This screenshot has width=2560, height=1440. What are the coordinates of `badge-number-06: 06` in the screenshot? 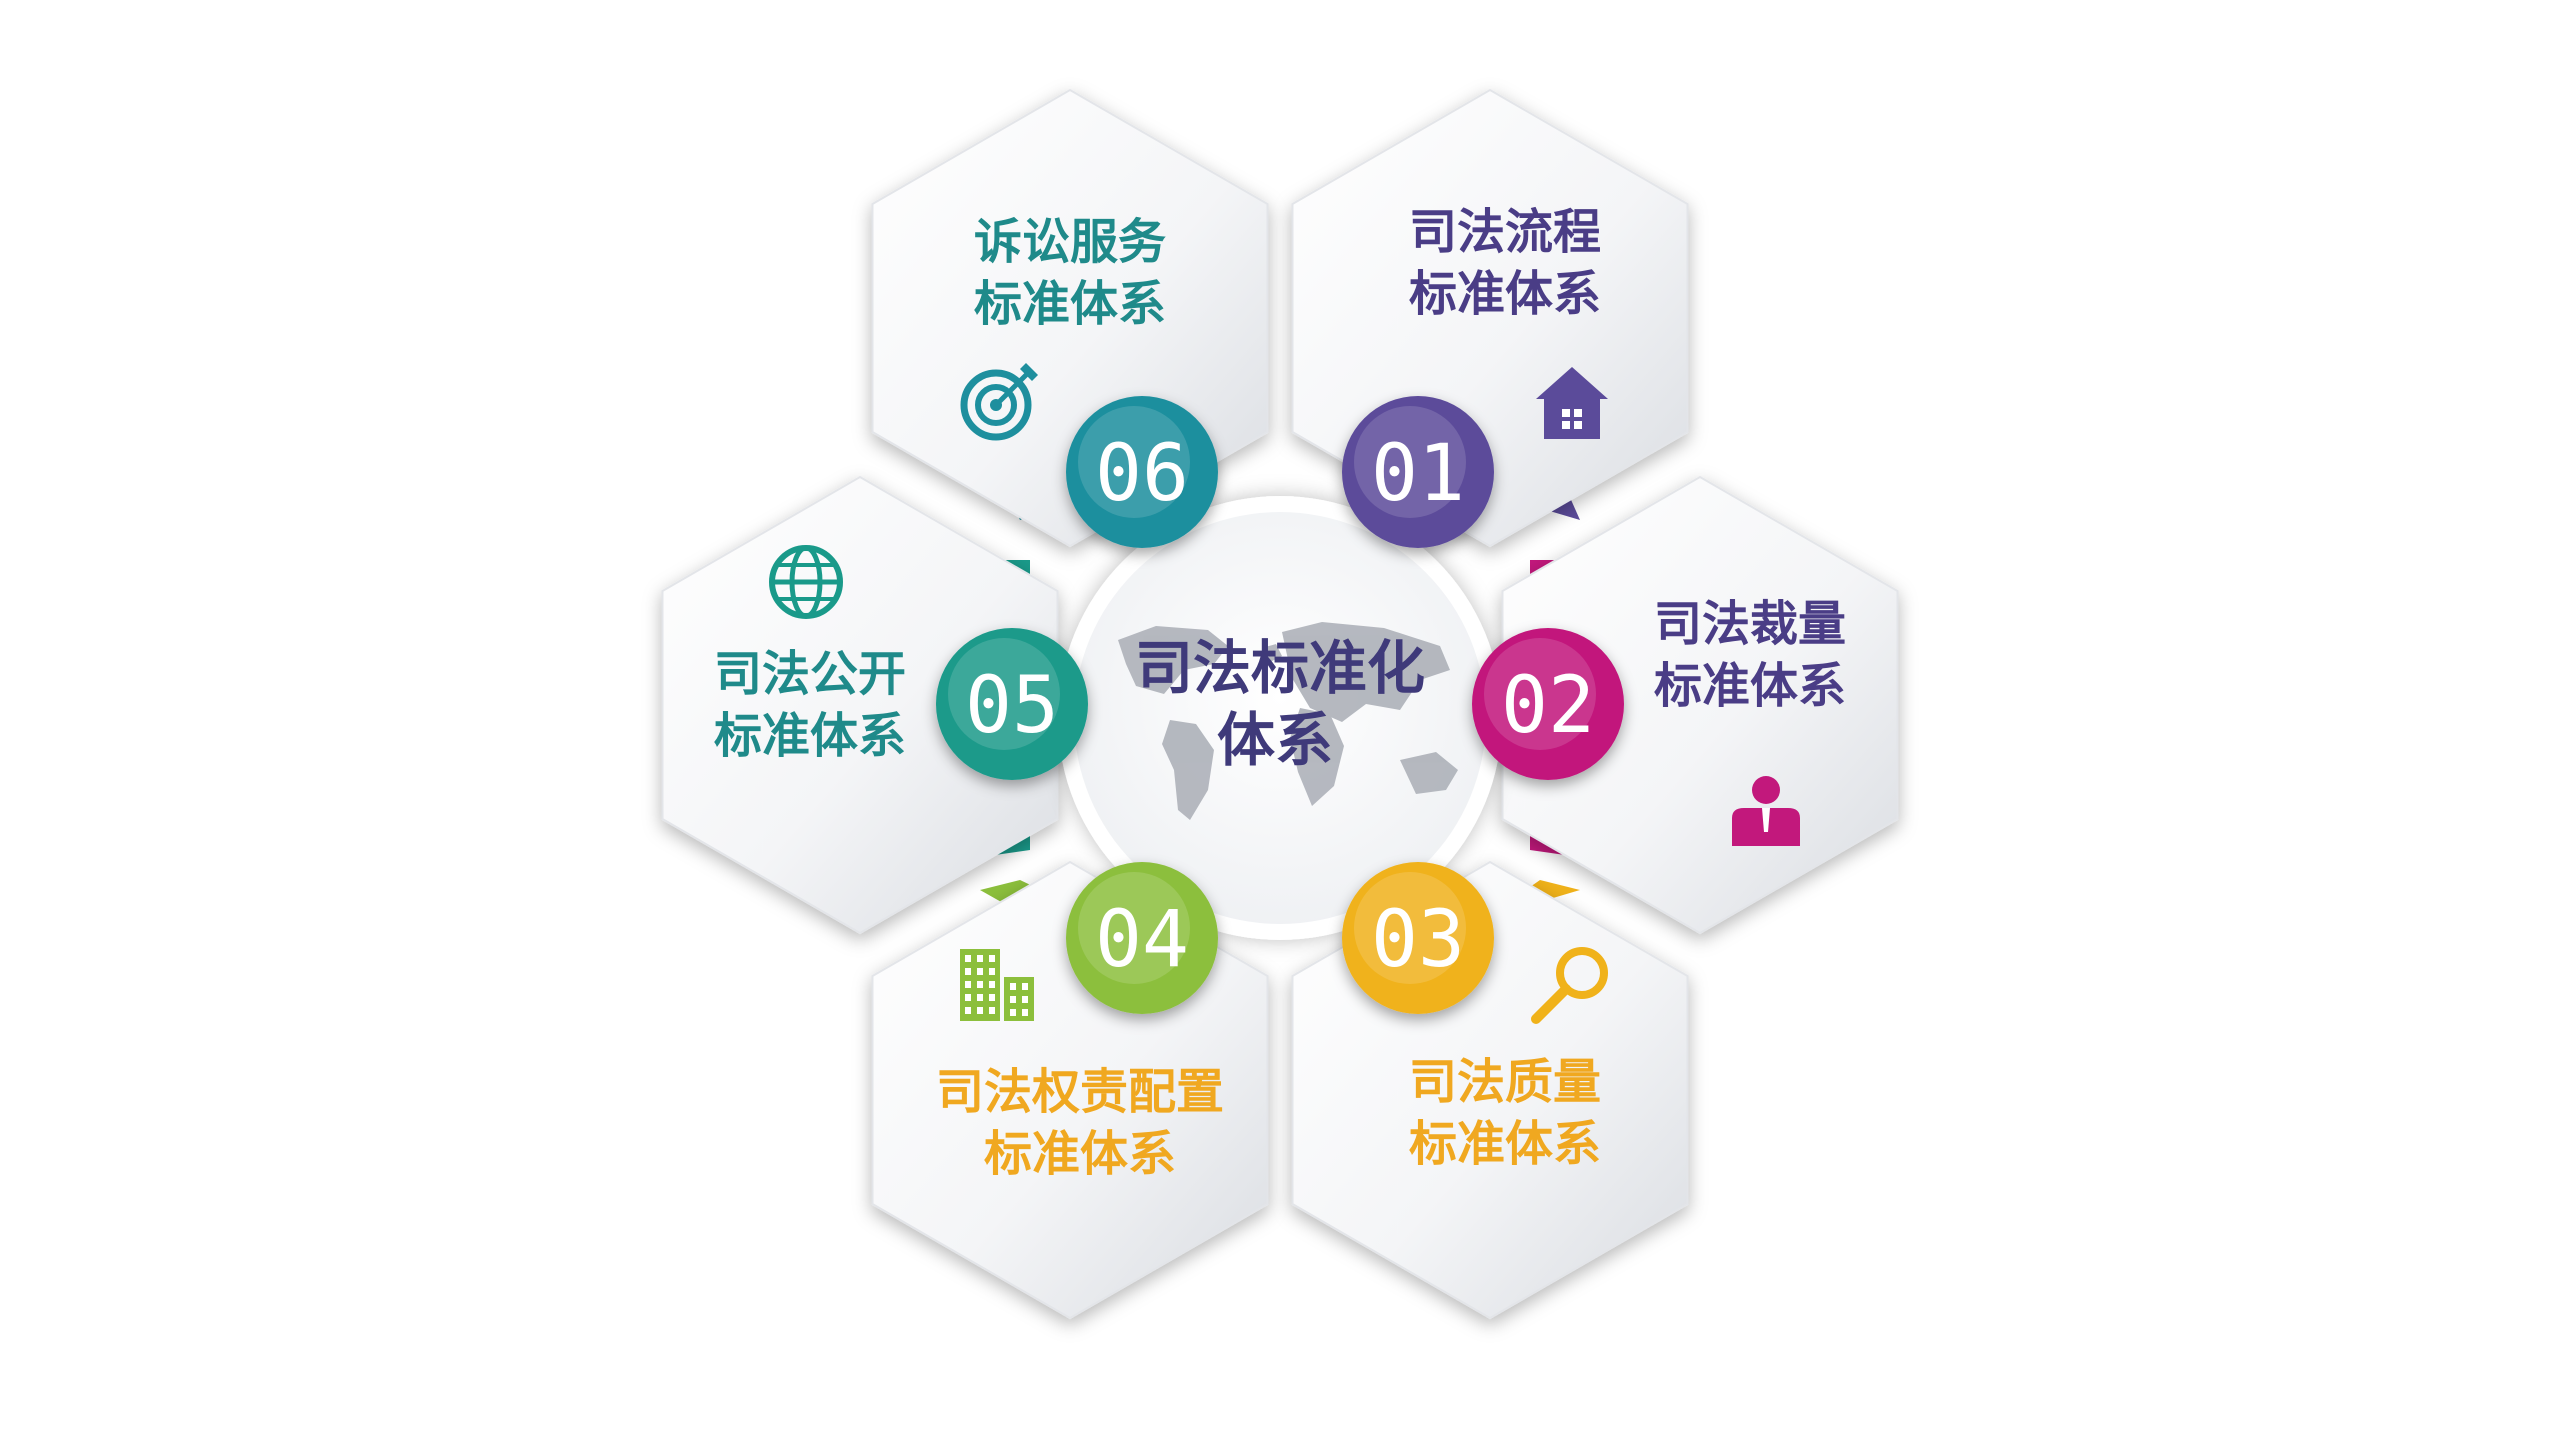 It's located at (1142, 474).